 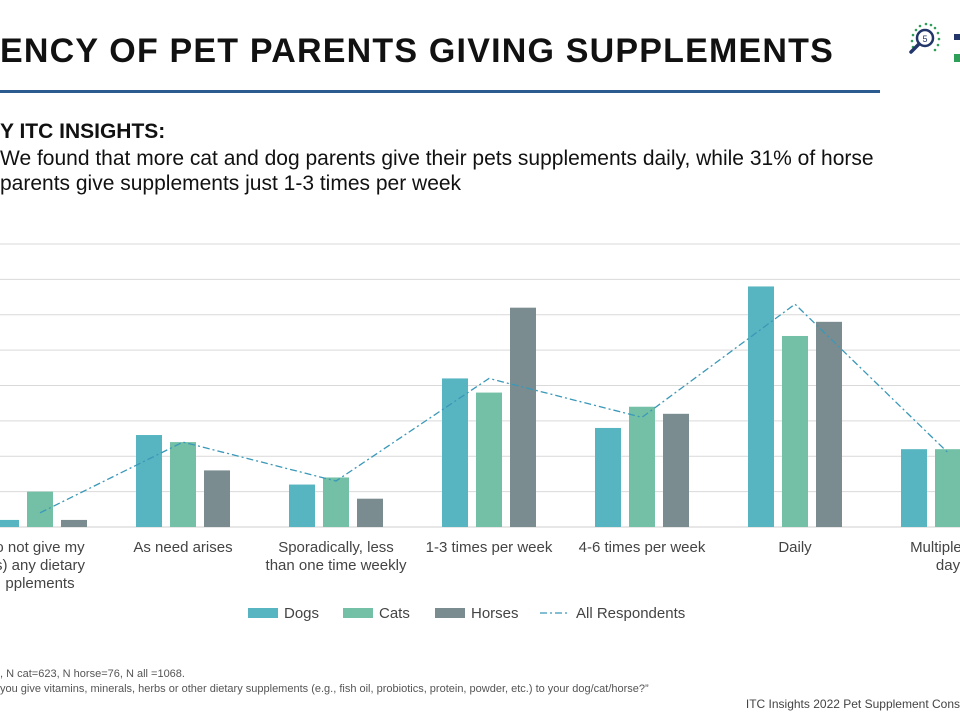 What do you see at coordinates (92, 674) in the screenshot?
I see `footnote-sample: , N cat=623, N horse=76, N all =1068.` at bounding box center [92, 674].